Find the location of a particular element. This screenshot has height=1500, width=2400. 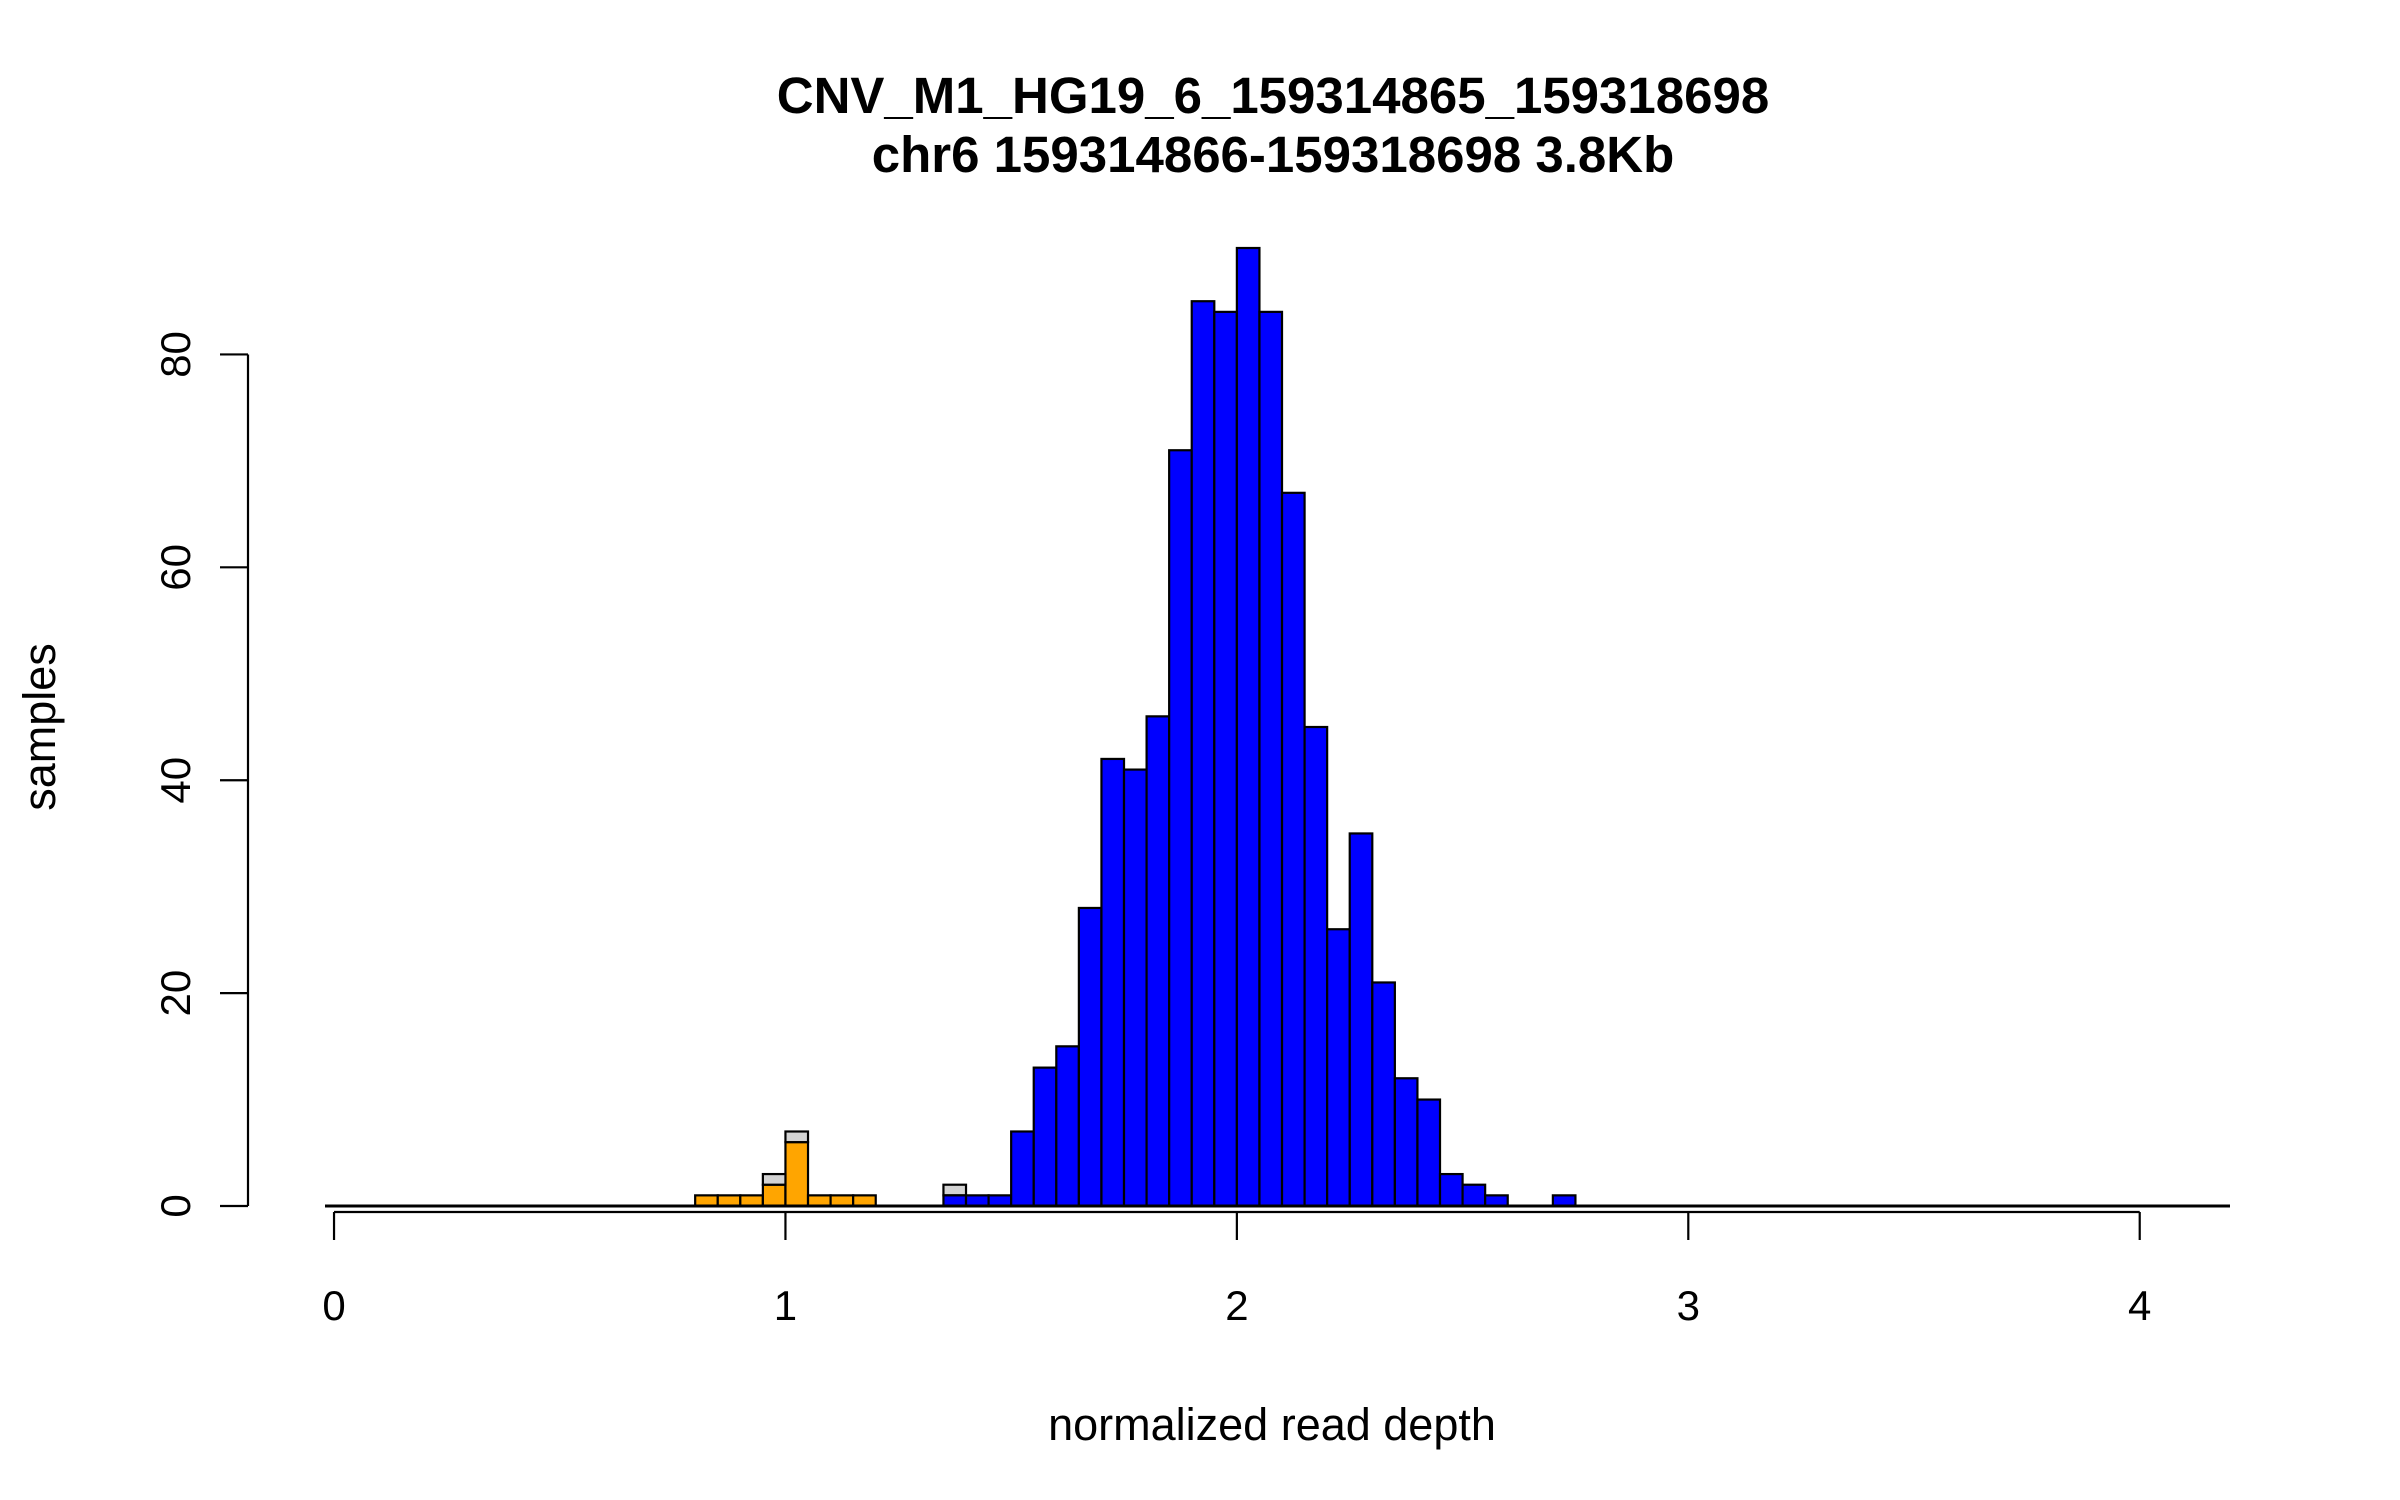

y-axis: 0 20 40 60 80 is located at coordinates (201, 774).